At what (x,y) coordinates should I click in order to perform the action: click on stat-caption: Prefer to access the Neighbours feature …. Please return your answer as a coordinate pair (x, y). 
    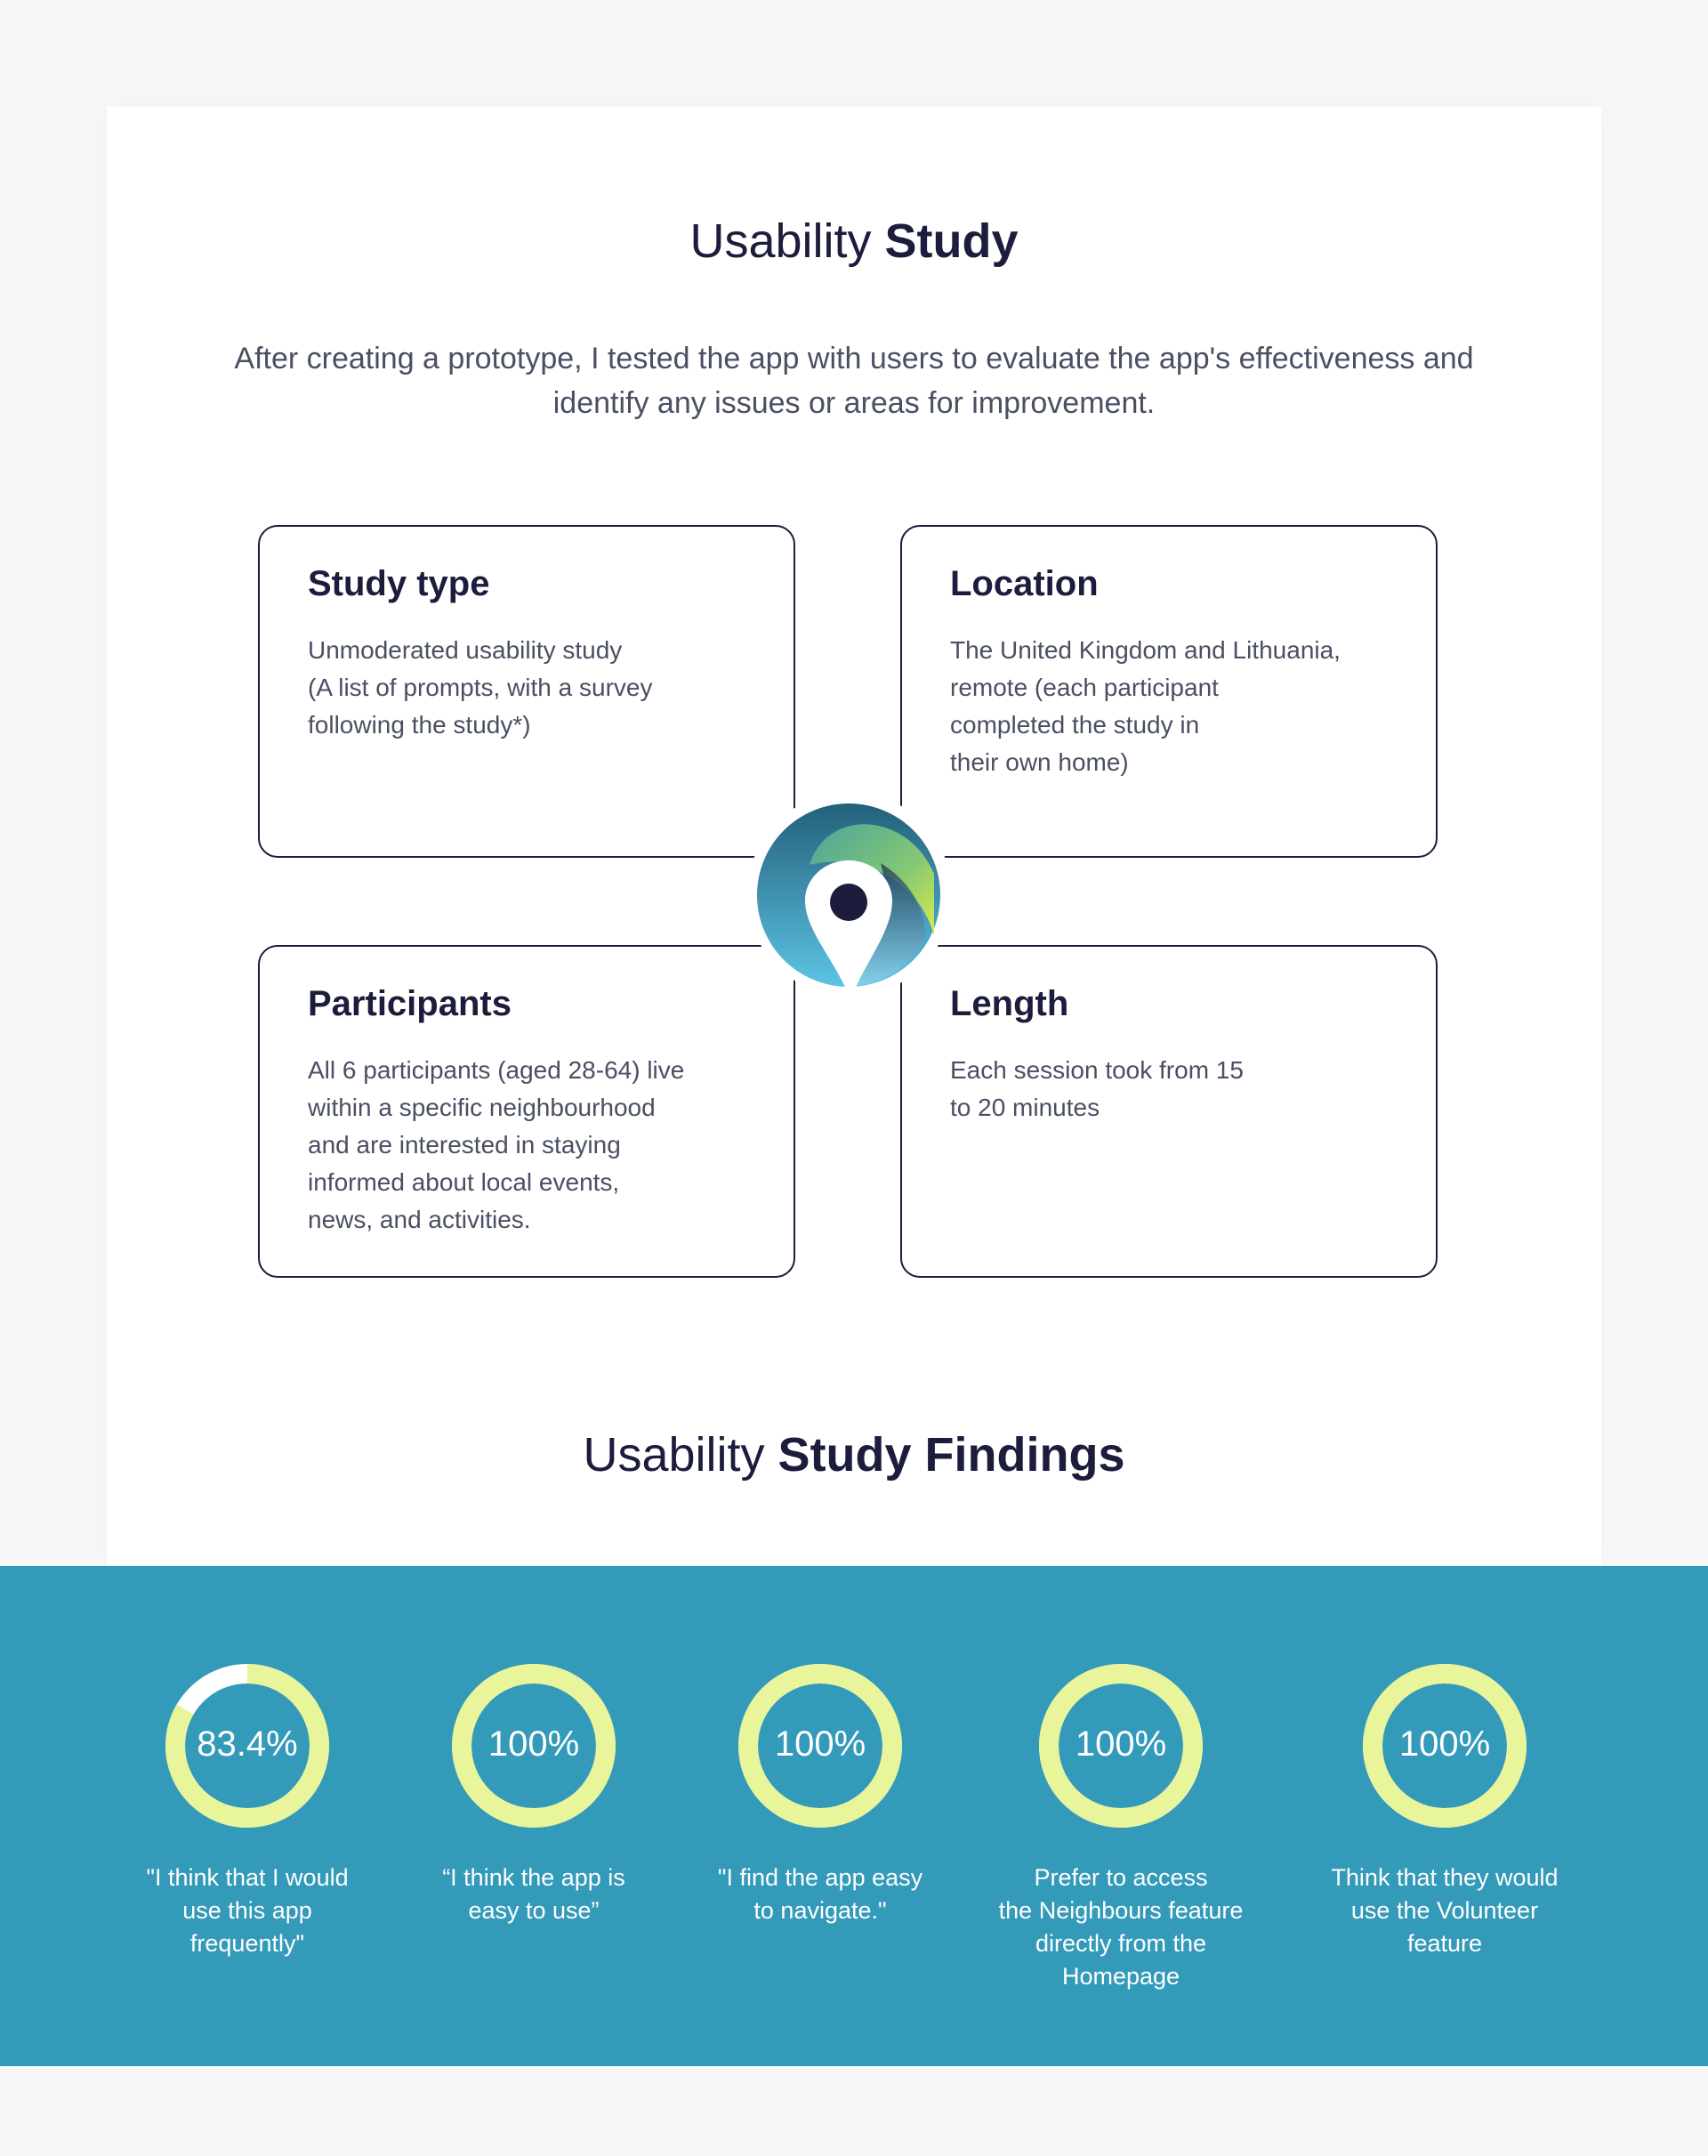
    Looking at the image, I should click on (1121, 1927).